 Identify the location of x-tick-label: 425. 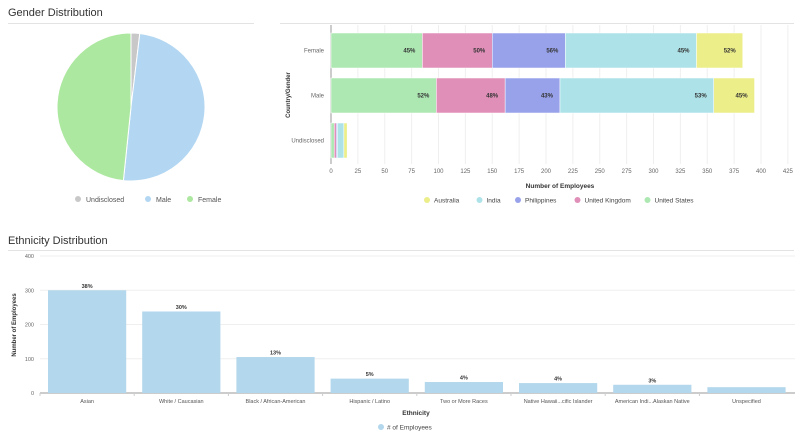
(788, 172).